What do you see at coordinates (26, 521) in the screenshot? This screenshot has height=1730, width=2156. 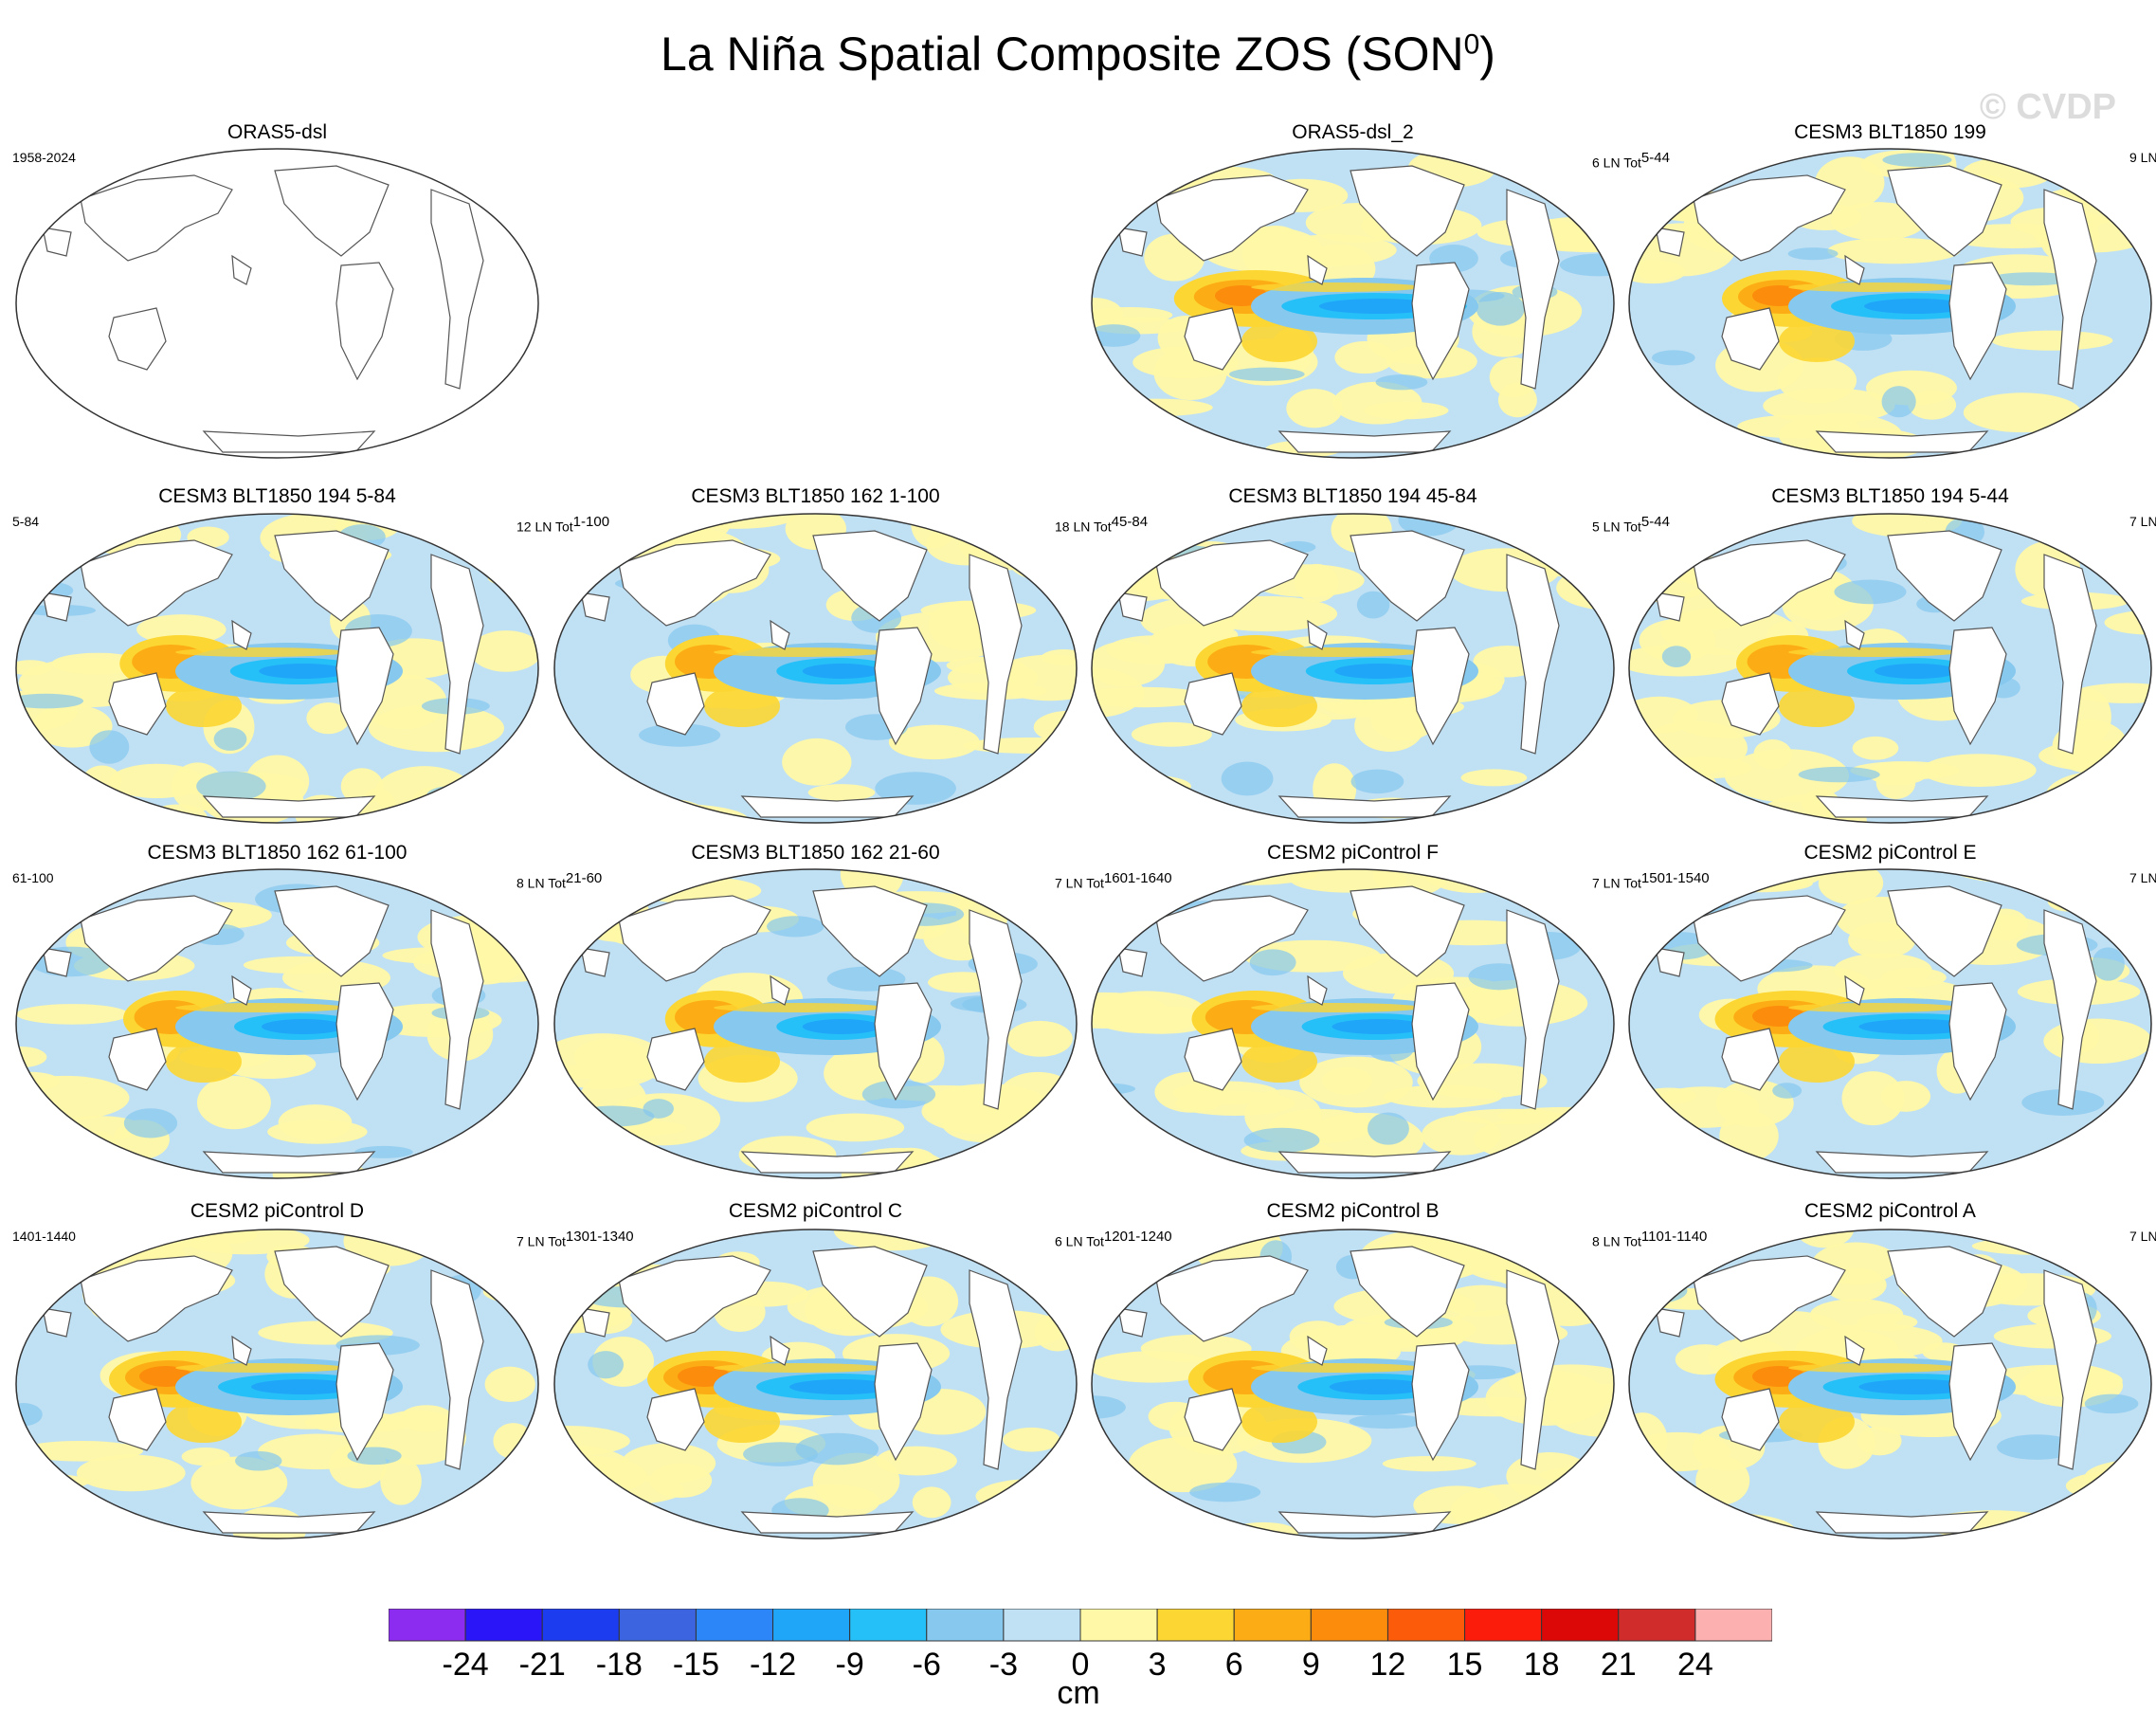 I see `panel-period-label: 5-84` at bounding box center [26, 521].